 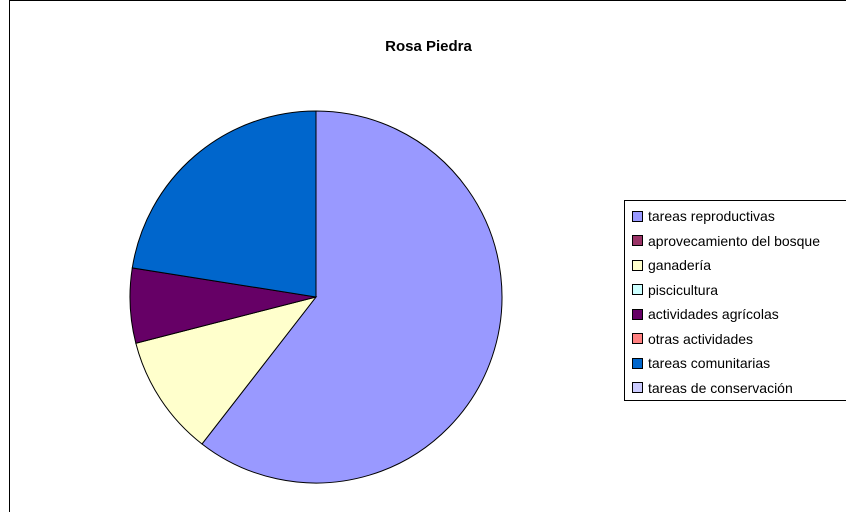 I want to click on pie-slice-ganaderia, so click(x=226, y=370).